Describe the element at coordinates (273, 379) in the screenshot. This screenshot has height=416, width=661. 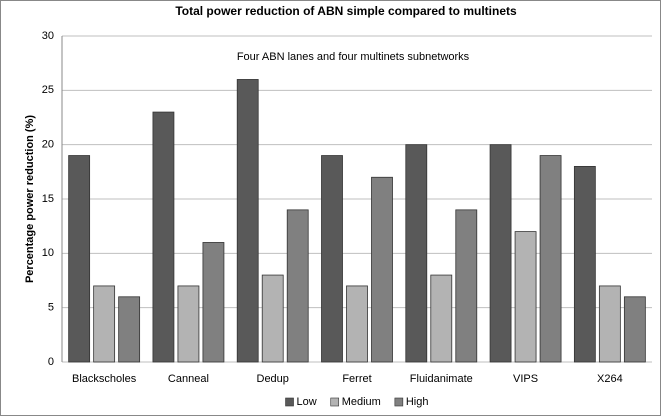
I see `x-tick-label: Dedup` at that location.